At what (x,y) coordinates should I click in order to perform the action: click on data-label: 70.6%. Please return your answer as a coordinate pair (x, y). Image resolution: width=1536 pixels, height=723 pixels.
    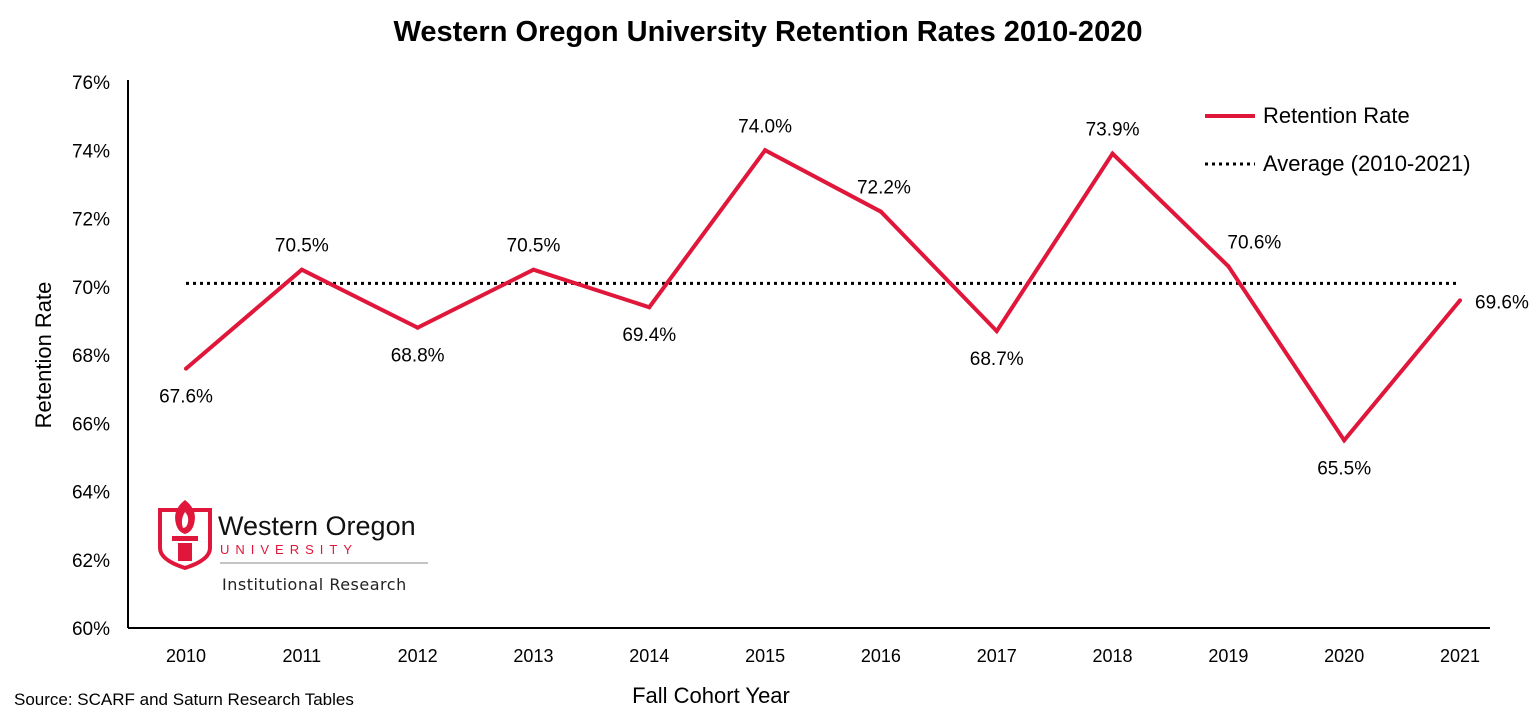
    Looking at the image, I should click on (1254, 242).